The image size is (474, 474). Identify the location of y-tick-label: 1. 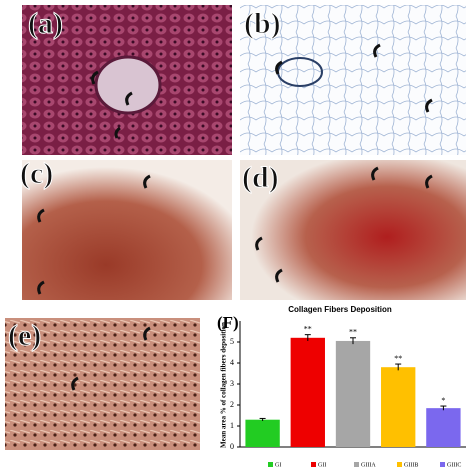
(232, 425).